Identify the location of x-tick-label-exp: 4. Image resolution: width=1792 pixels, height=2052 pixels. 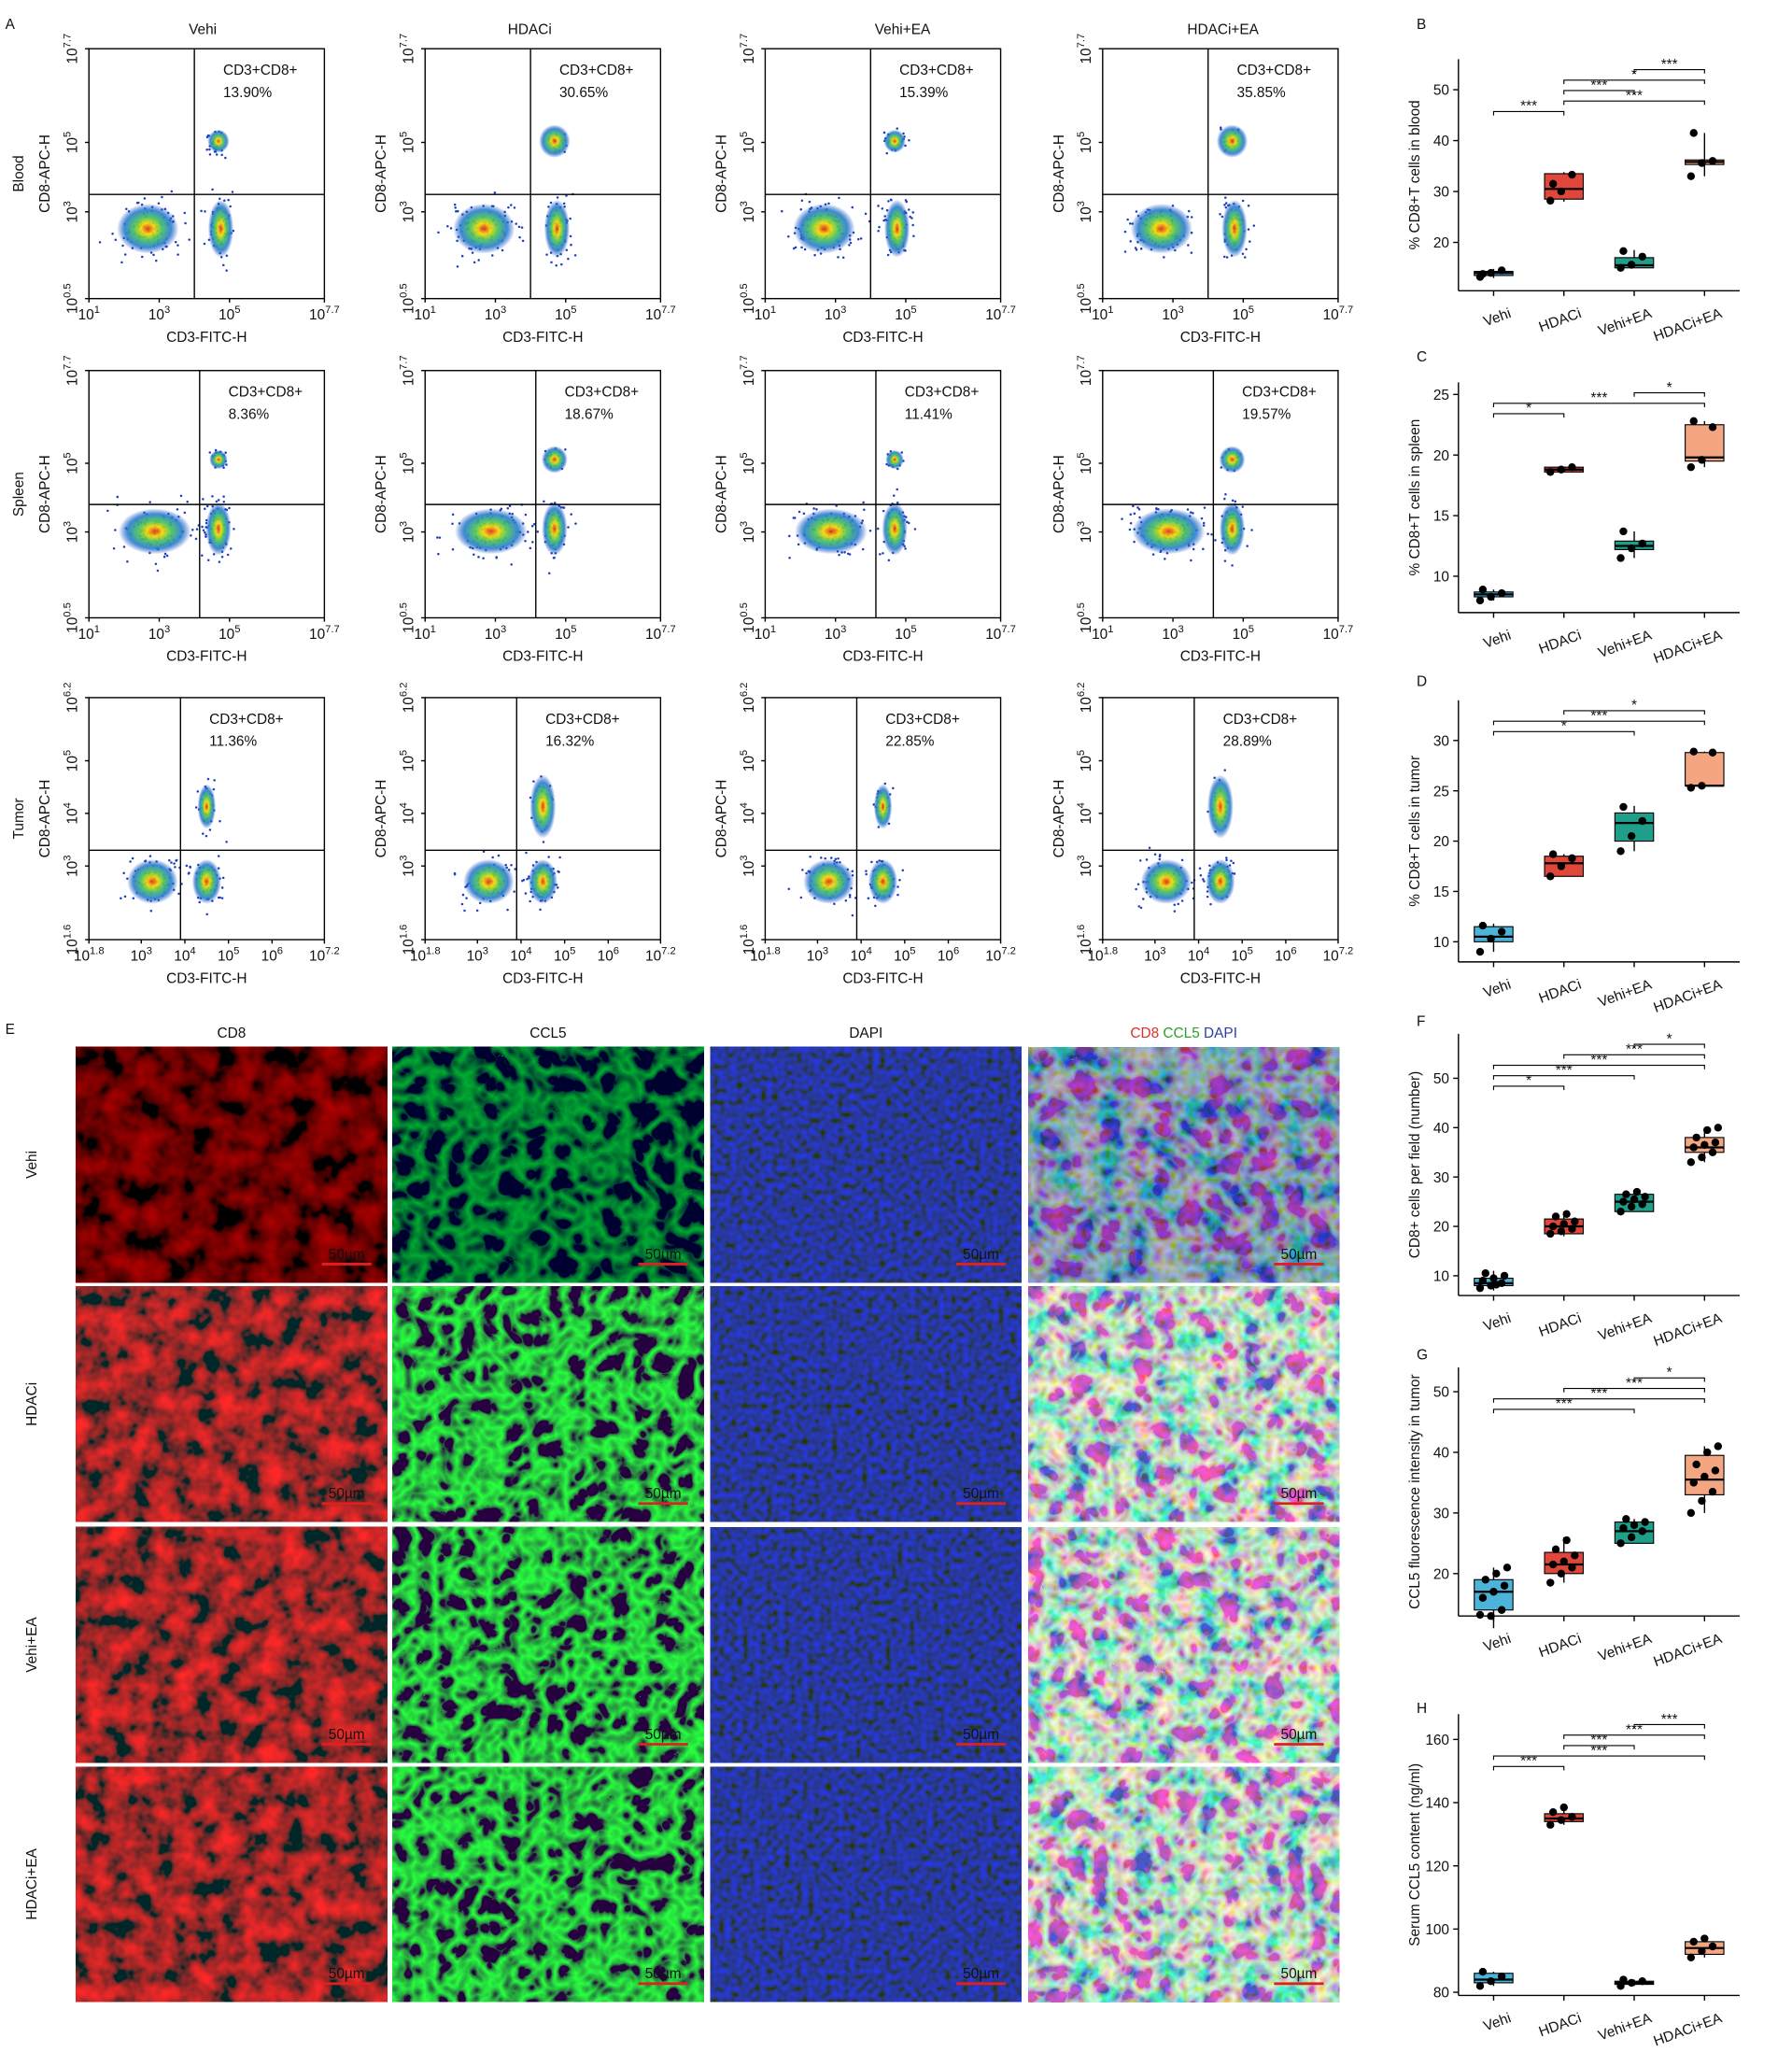
(870, 950).